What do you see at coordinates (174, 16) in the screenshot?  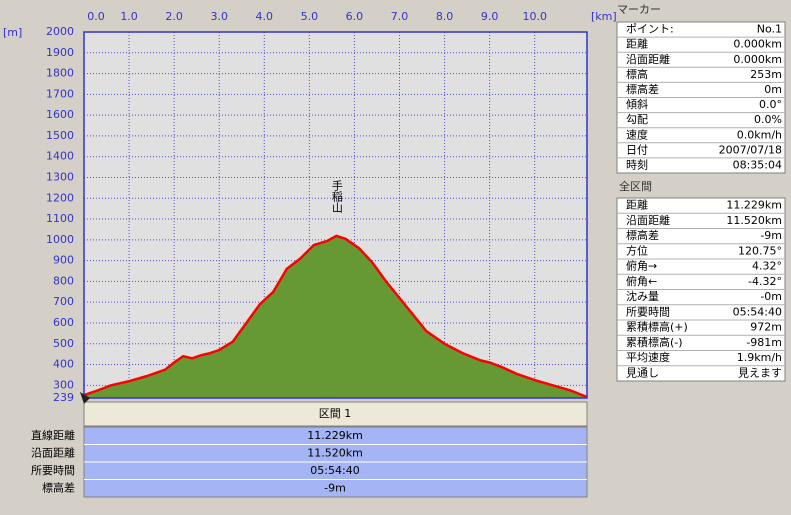 I see `x-tick-label: 2.0` at bounding box center [174, 16].